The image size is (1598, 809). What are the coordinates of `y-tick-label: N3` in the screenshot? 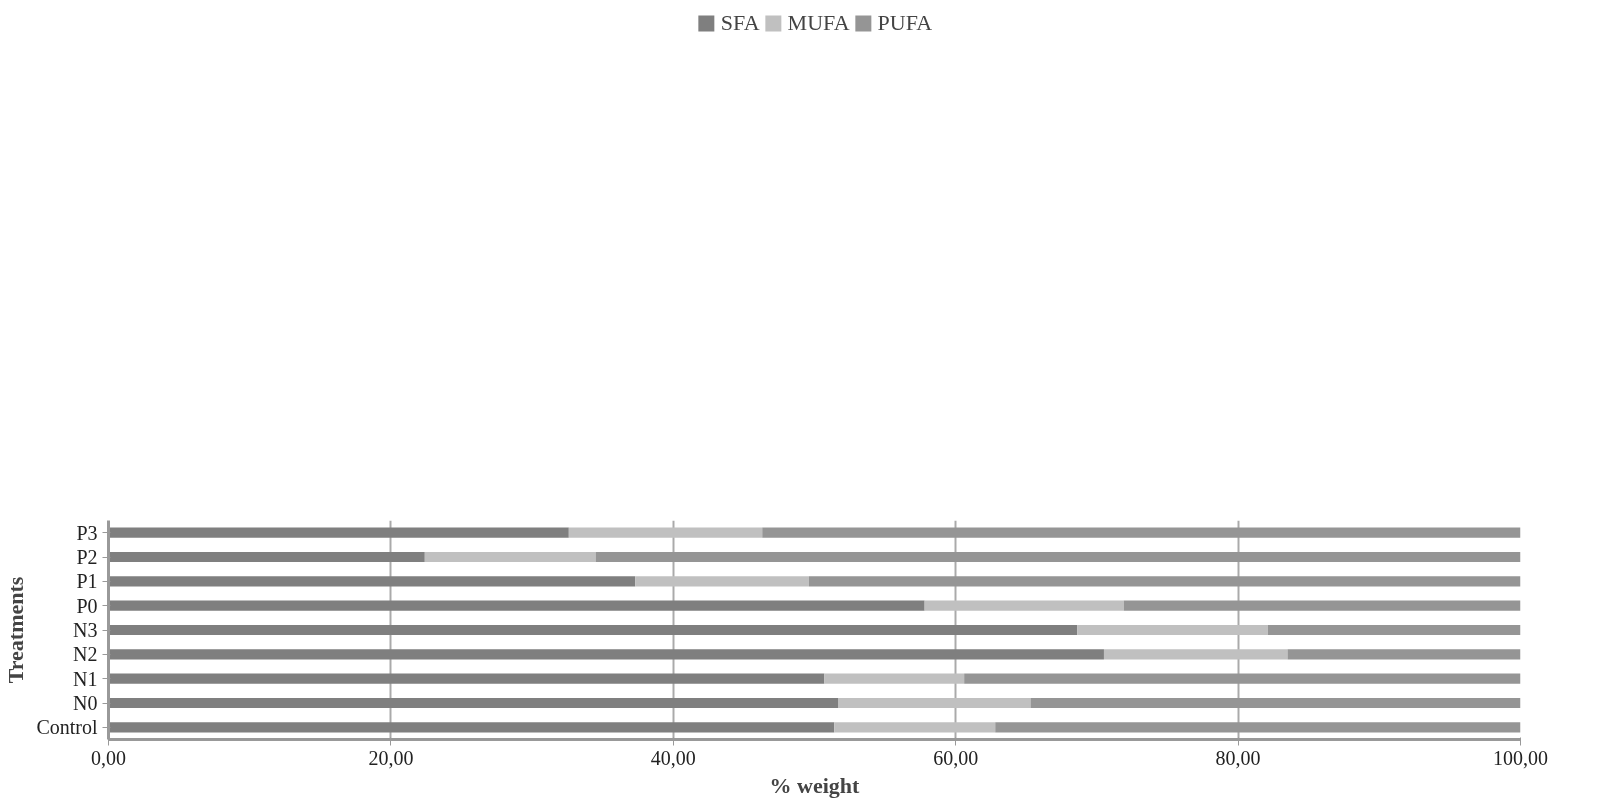 It's located at (85, 630).